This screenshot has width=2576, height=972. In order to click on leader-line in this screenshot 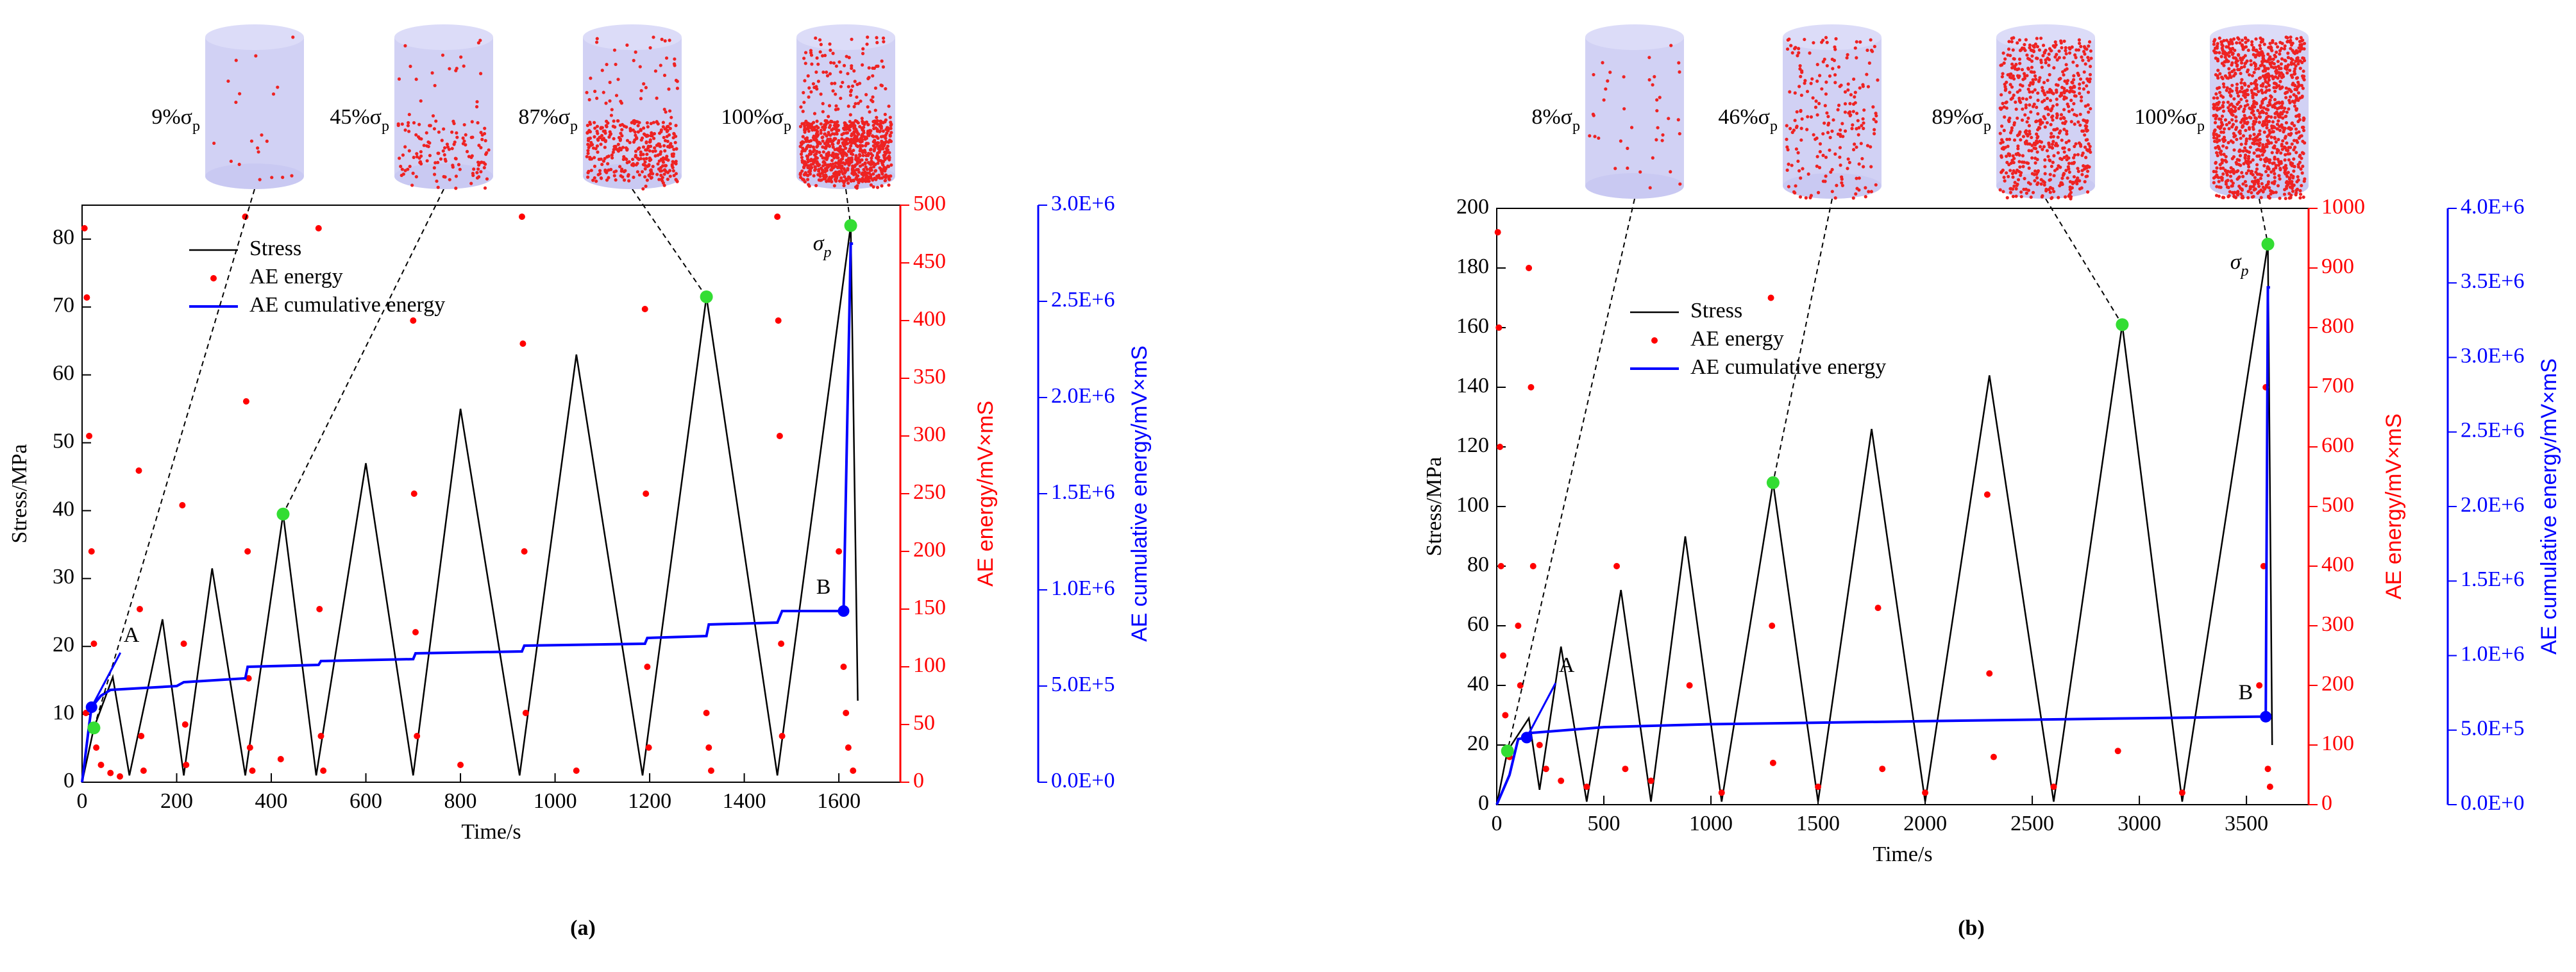, I will do `click(1802, 340)`.